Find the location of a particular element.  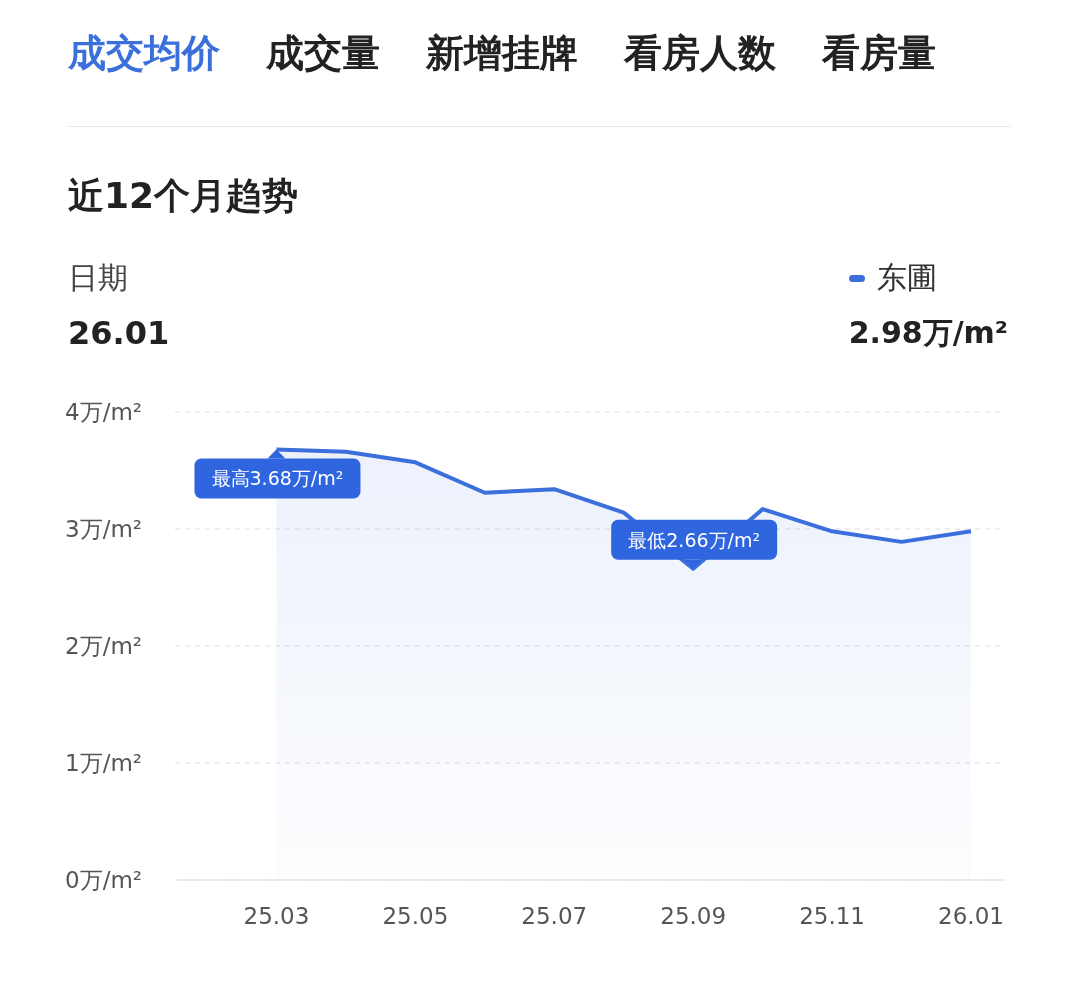

text: 看房人数 is located at coordinates (700, 53).